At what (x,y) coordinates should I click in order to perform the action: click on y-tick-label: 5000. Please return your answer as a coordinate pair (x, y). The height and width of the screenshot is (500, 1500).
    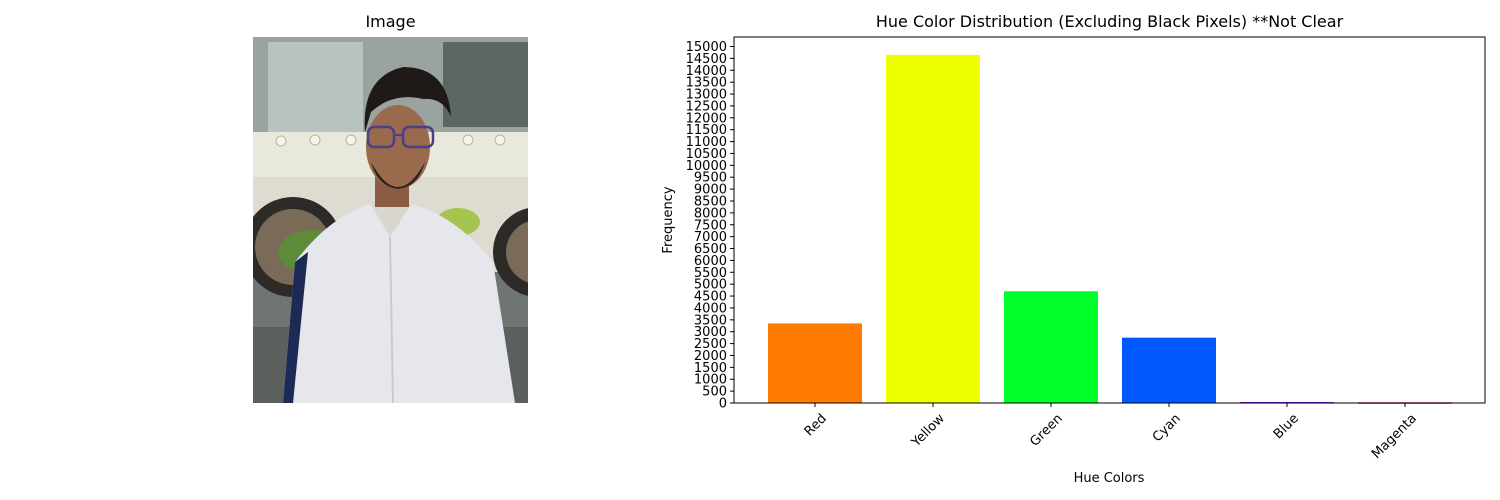
    Looking at the image, I should click on (710, 285).